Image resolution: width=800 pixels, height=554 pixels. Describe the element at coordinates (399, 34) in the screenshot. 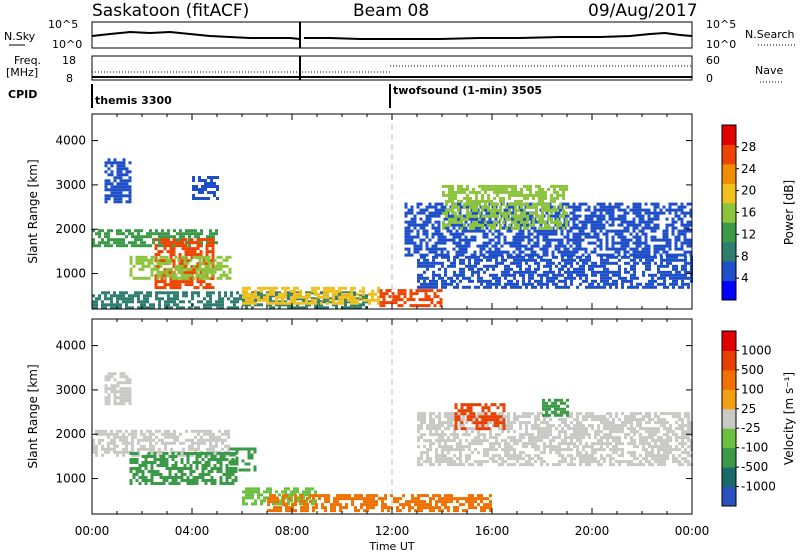

I see `noise-panel: N.Sky 10^5 10^0 10^5 10^0 N.Search` at that location.